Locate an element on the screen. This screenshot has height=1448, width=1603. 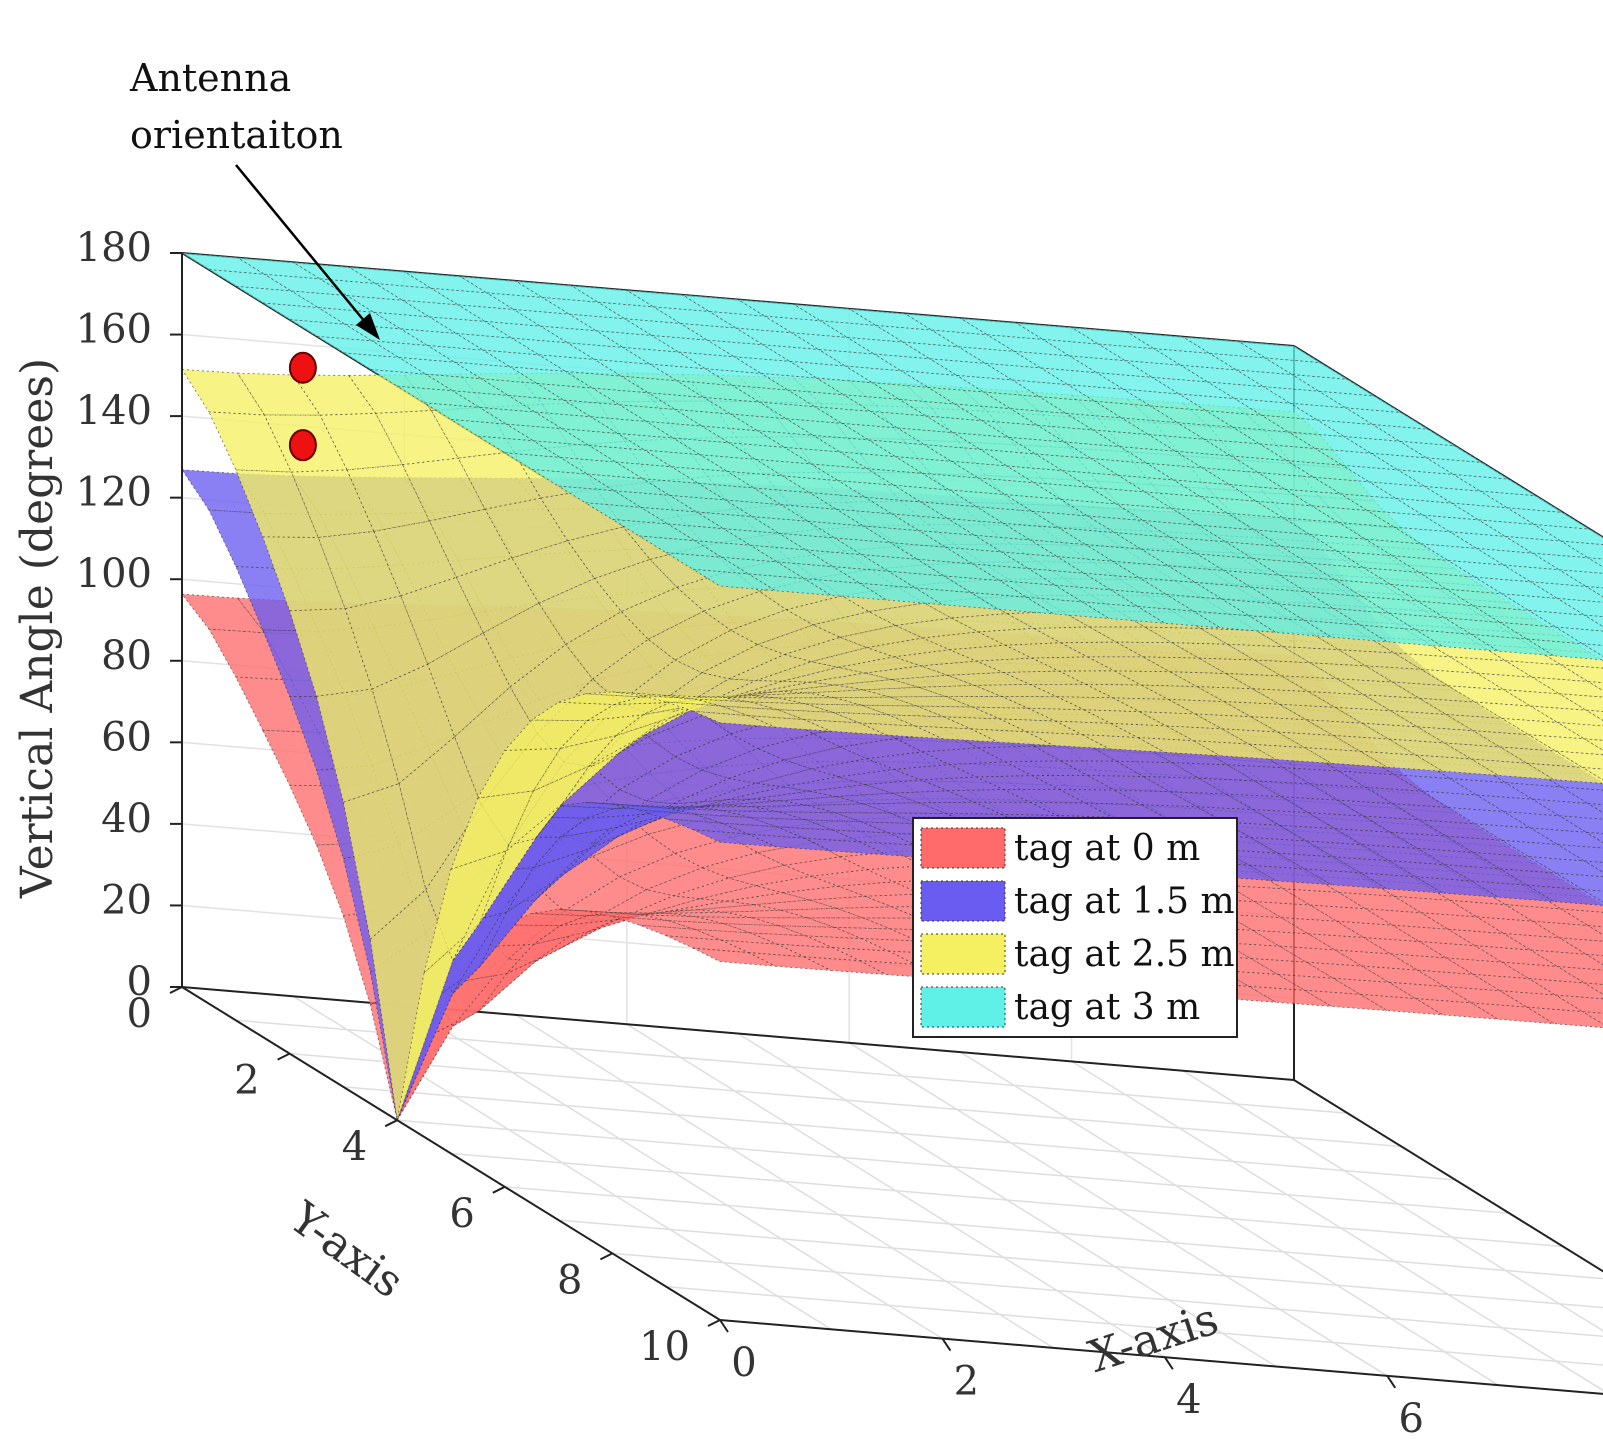
legend-label-tag-2-5m: tag at 2.5 m is located at coordinates (1124, 954).